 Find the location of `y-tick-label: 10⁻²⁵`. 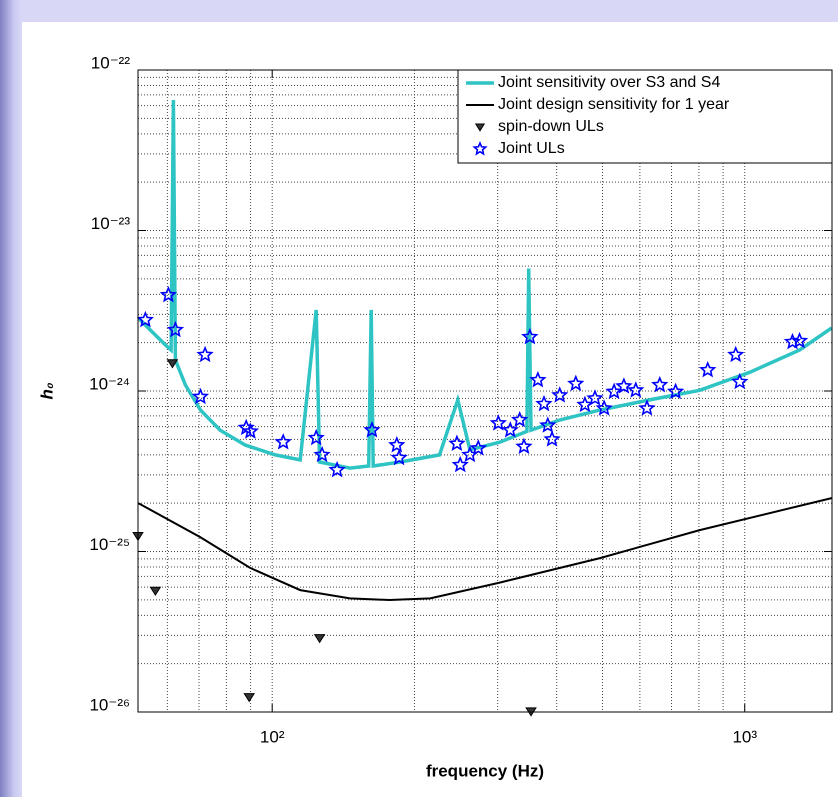

y-tick-label: 10⁻²⁵ is located at coordinates (109, 544).